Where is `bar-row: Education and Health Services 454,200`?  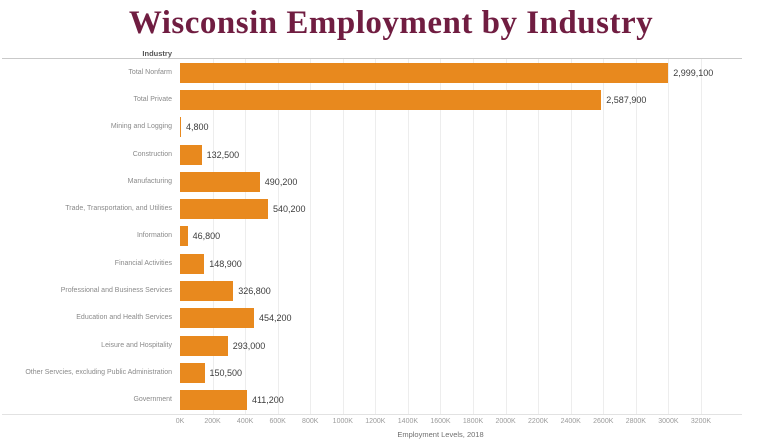
bar-row: Education and Health Services 454,200 is located at coordinates (372, 318).